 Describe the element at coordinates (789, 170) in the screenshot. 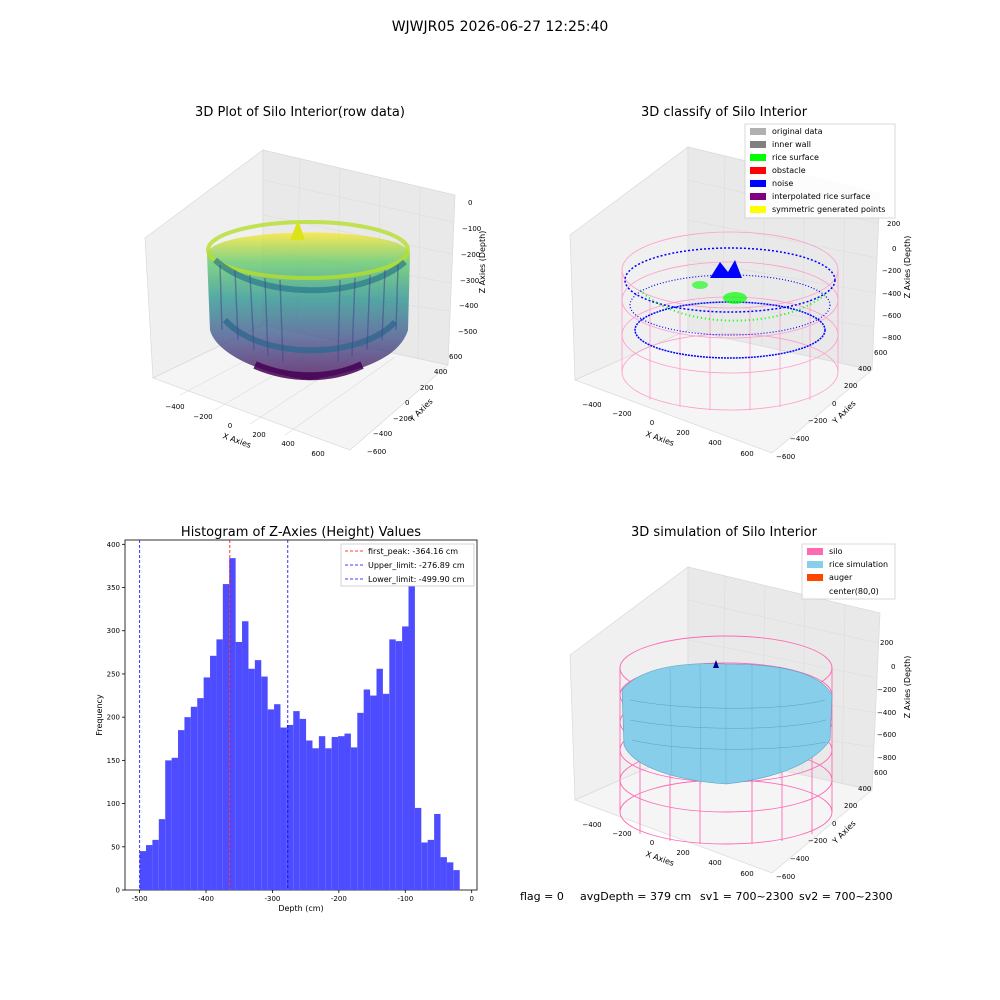

I see `legend-label: obstacle` at that location.